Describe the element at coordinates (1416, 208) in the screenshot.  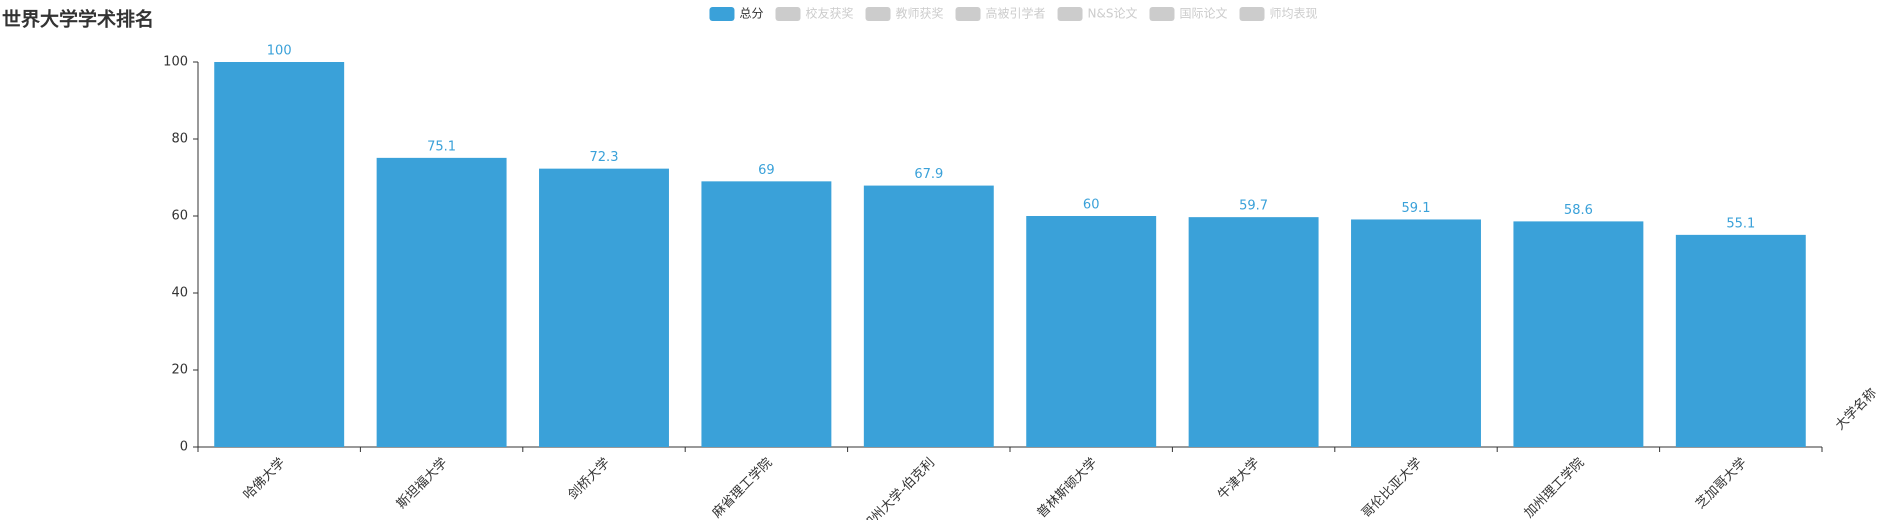
I see `value-label: 59.1` at that location.